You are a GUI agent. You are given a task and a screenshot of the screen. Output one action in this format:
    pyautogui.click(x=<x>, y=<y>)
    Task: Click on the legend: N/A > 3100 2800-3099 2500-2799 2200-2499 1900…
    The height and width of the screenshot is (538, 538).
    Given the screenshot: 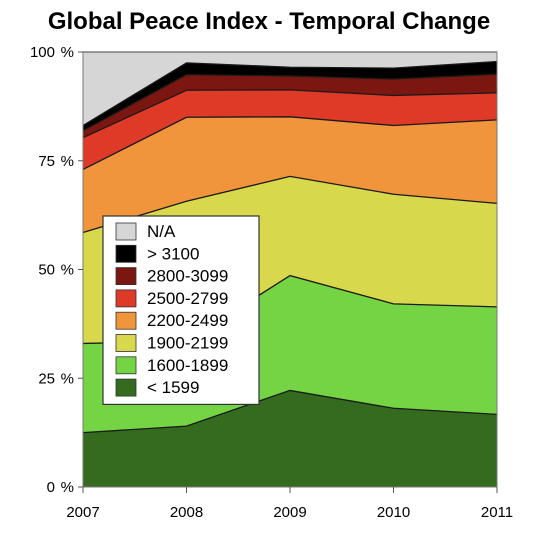 What is the action you would take?
    pyautogui.click(x=181, y=310)
    